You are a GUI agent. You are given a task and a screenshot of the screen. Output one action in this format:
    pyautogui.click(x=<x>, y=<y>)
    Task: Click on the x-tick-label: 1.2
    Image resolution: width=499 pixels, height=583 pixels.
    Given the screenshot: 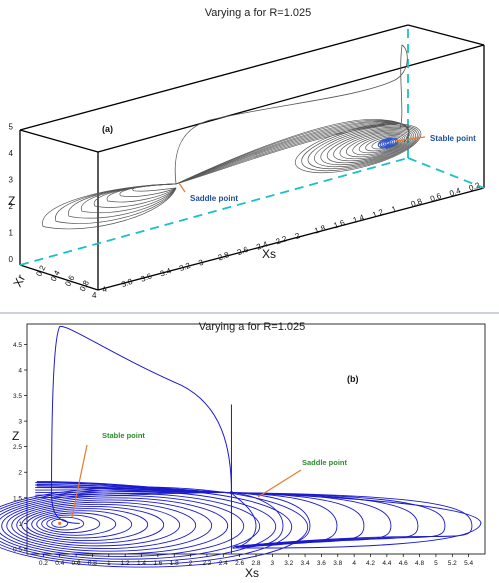 What is the action you would take?
    pyautogui.click(x=125, y=563)
    